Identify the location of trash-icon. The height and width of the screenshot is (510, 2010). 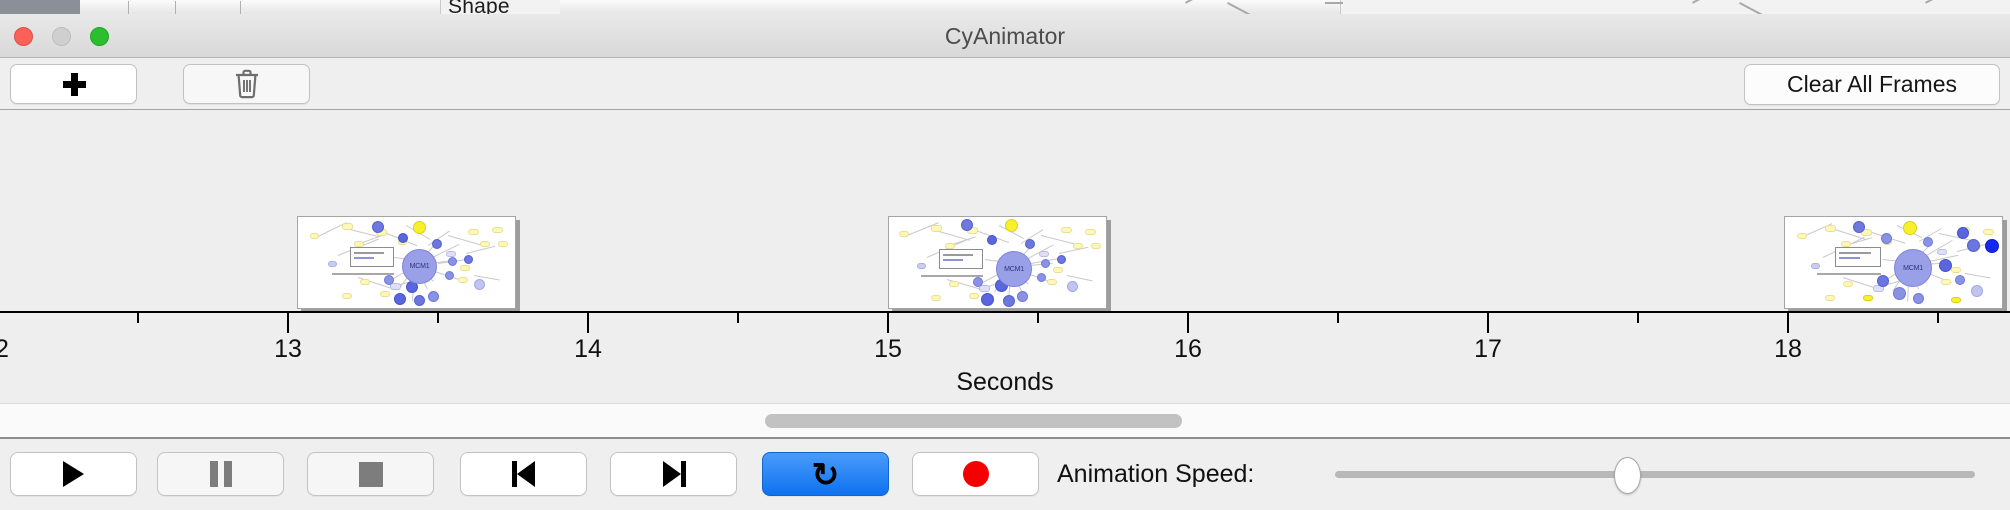
(246, 84).